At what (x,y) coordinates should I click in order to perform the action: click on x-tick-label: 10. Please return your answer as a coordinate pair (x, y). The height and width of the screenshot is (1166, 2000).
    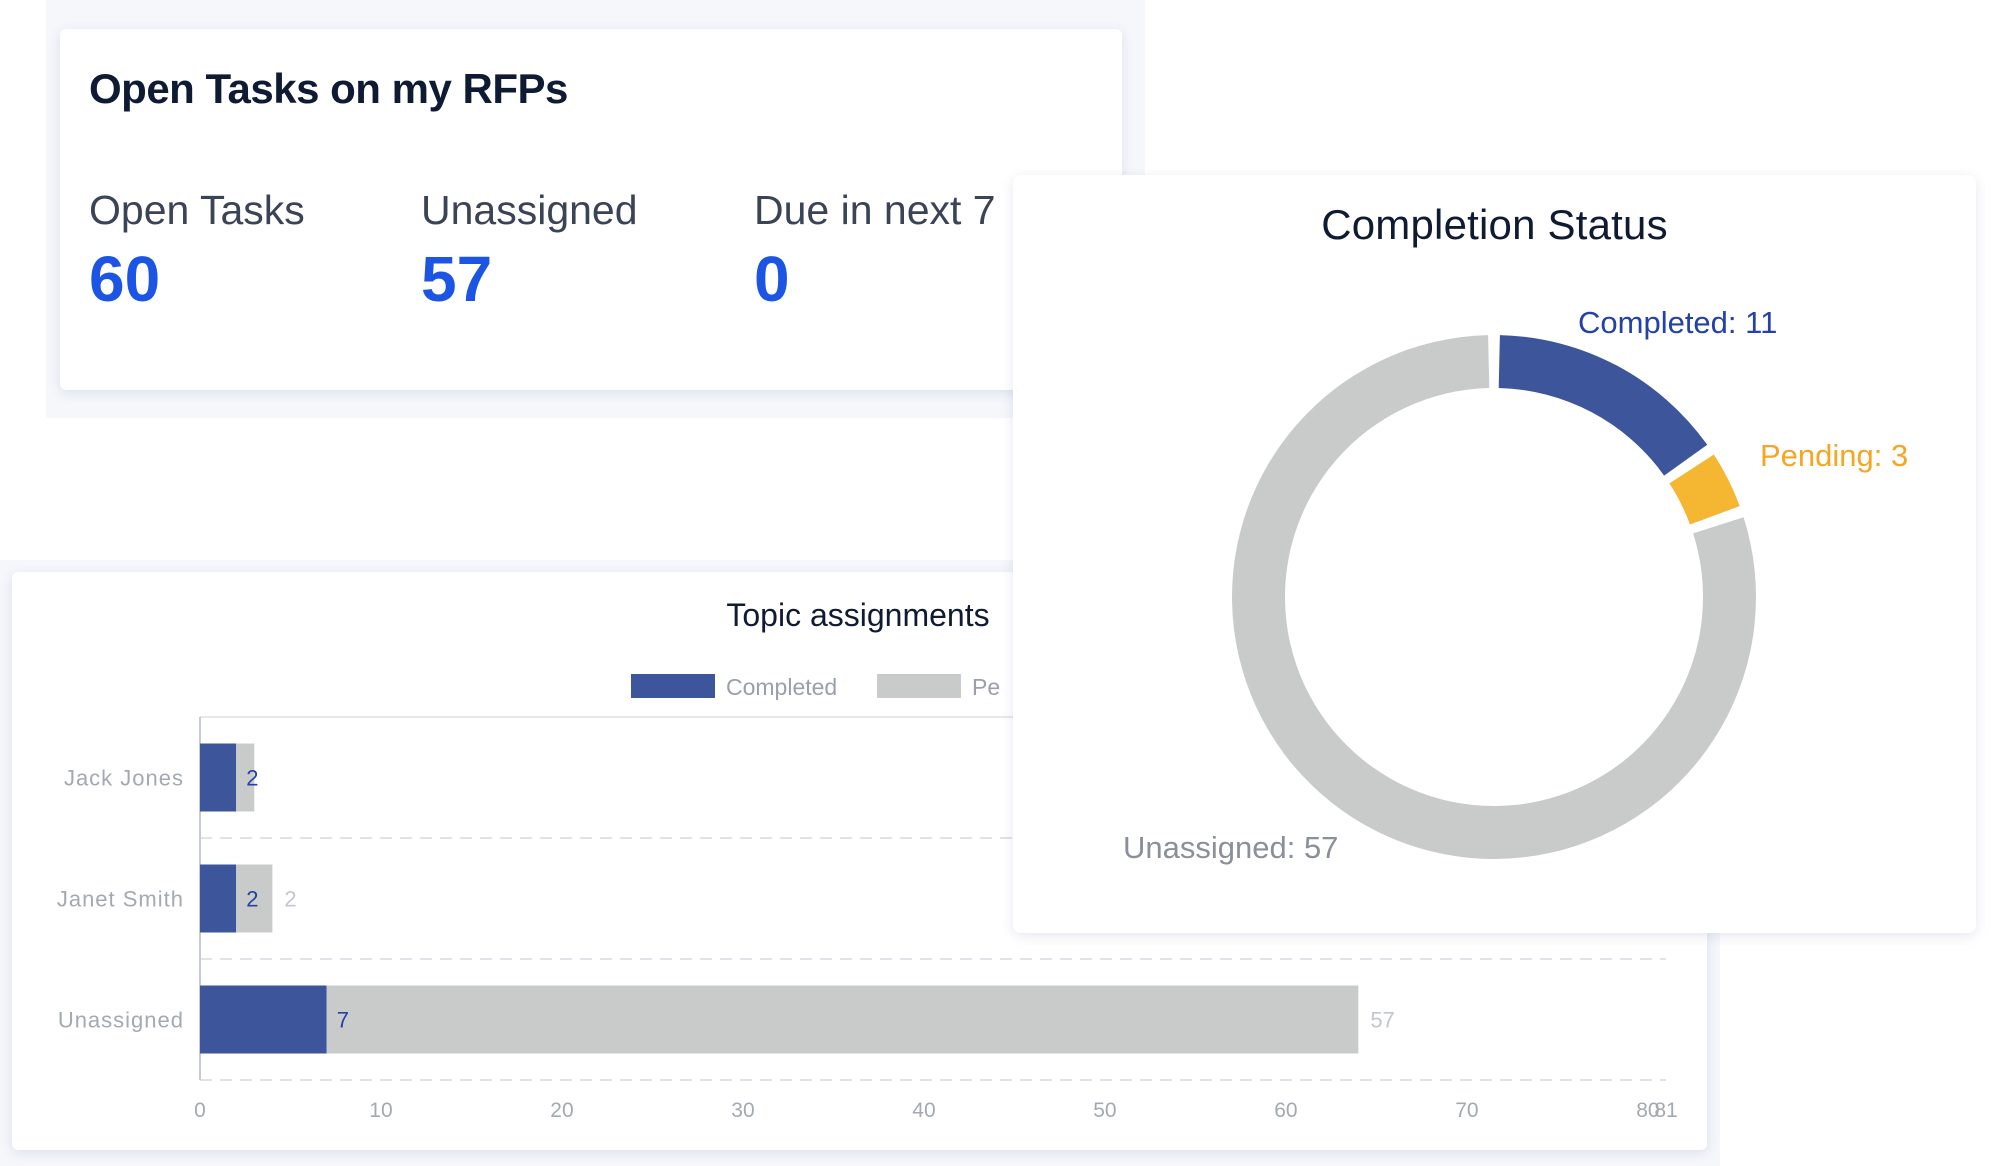
    Looking at the image, I should click on (380, 1110).